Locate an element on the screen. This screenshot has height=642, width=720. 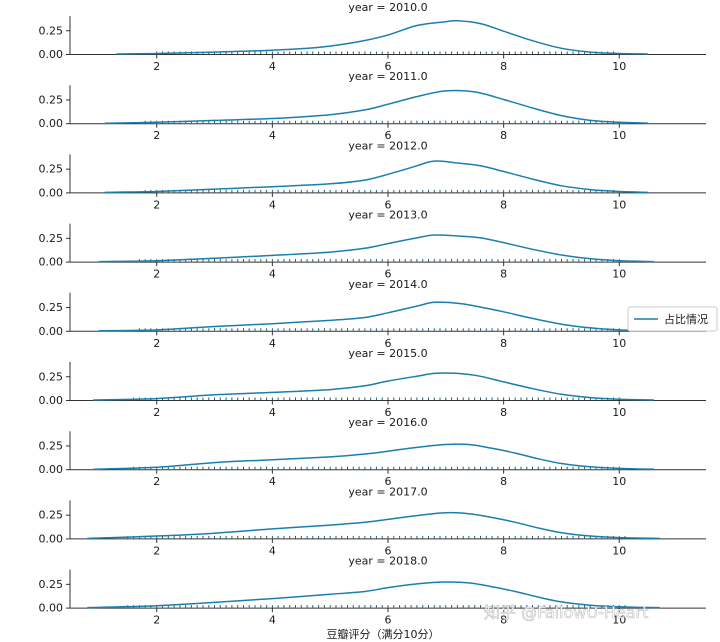
facet-title: year = 2010.0 is located at coordinates (387, 7).